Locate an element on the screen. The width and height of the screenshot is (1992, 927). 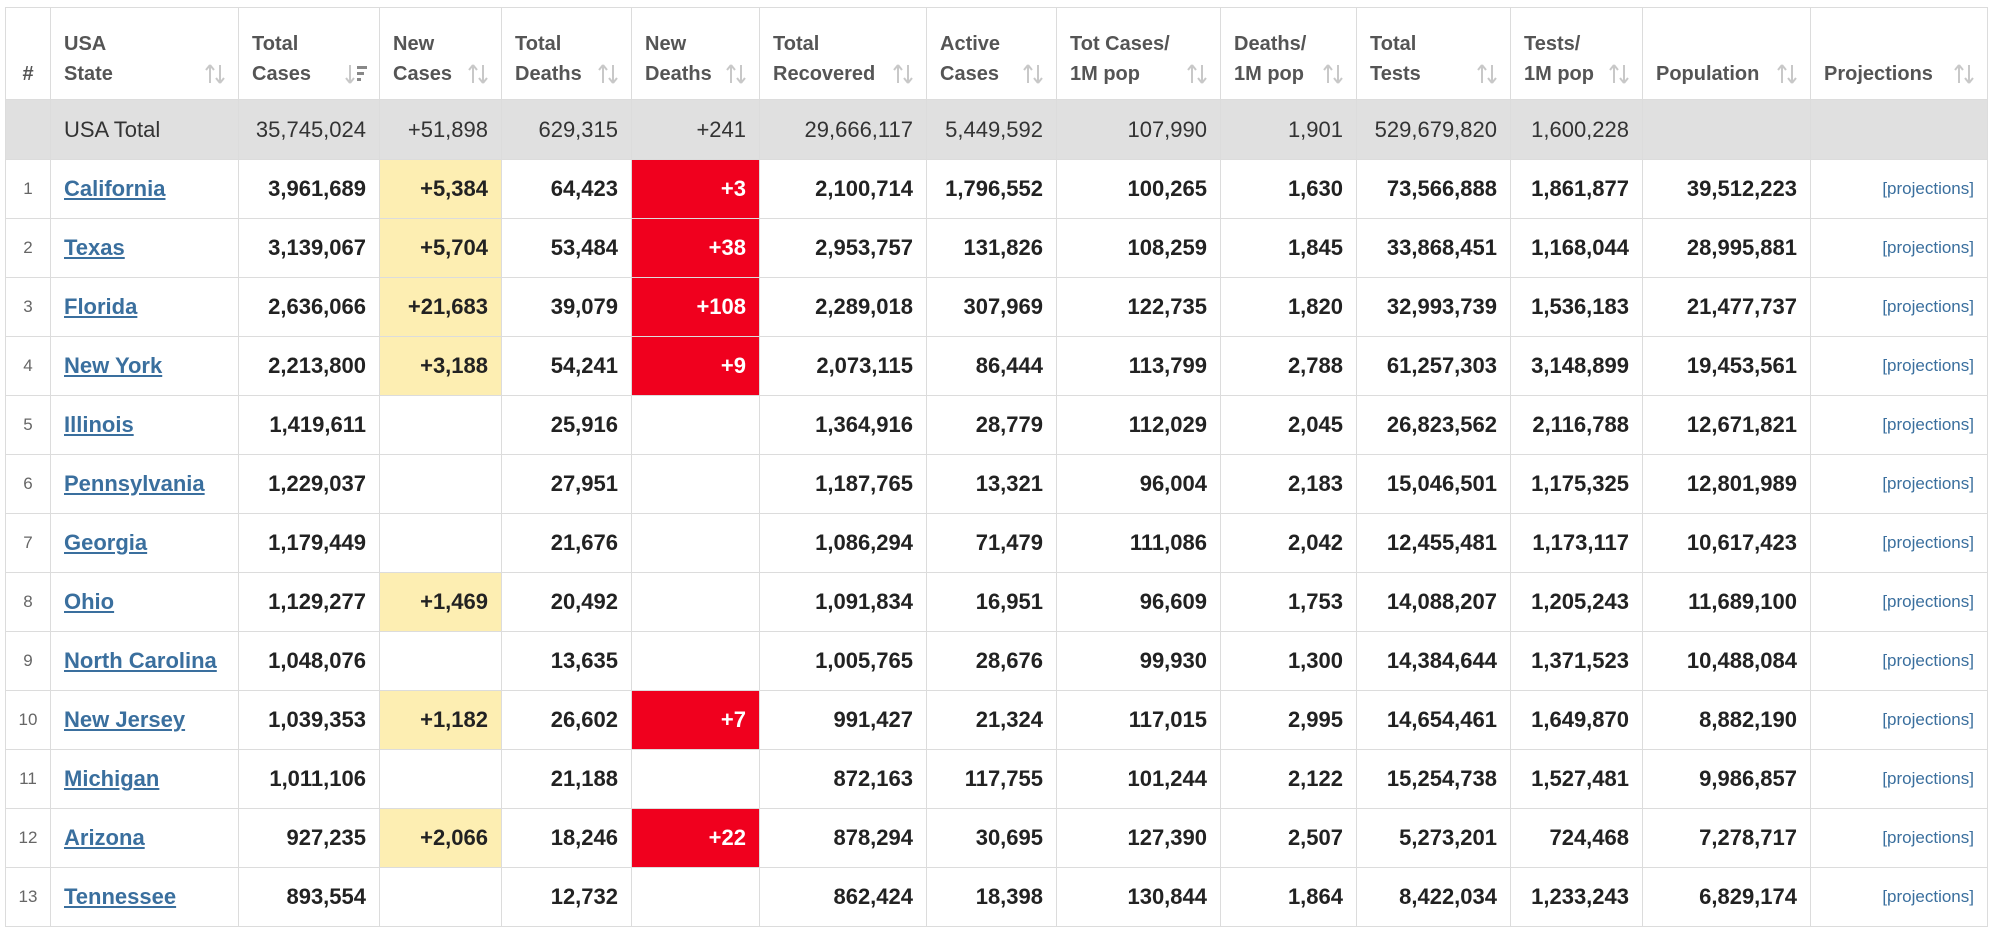
state-link: Tennessee is located at coordinates (120, 896).